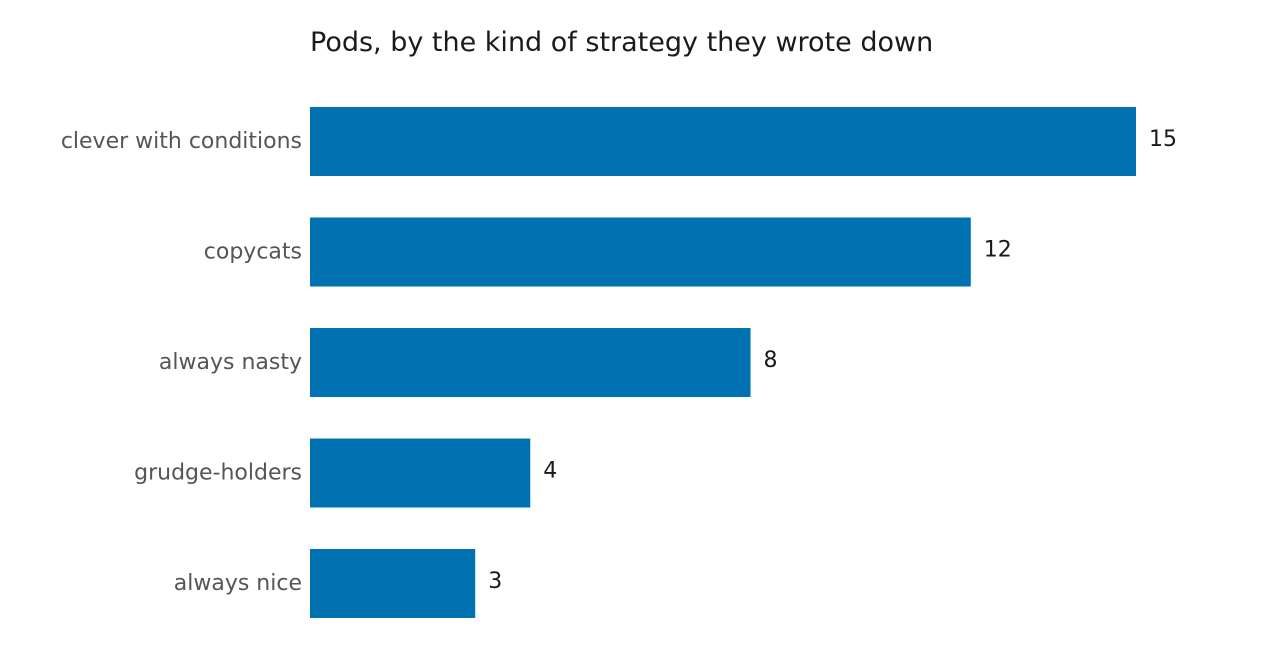 This screenshot has height=672, width=1280. Describe the element at coordinates (238, 583) in the screenshot. I see `category-label-always-nice: always nice` at that location.